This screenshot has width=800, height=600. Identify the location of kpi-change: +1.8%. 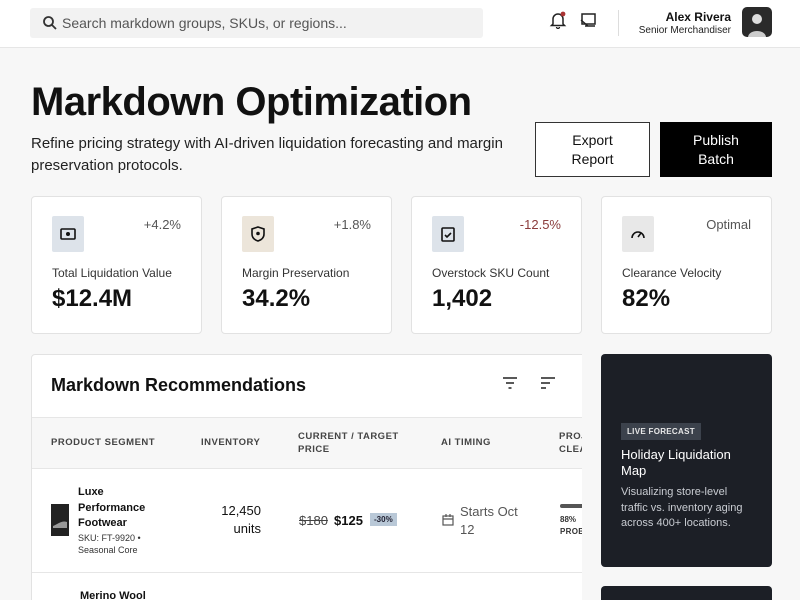
(352, 224).